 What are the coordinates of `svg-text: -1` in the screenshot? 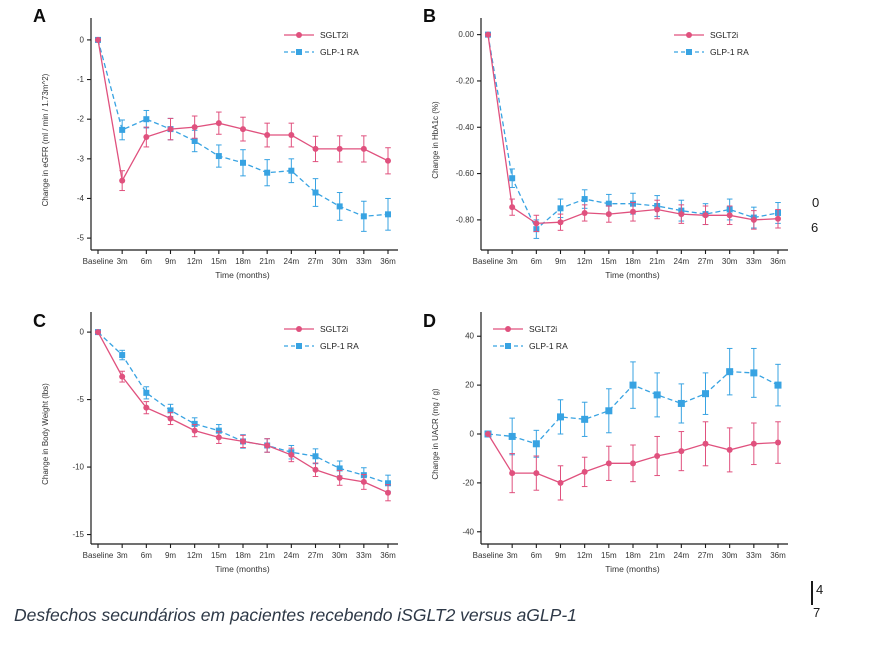 It's located at (81, 79).